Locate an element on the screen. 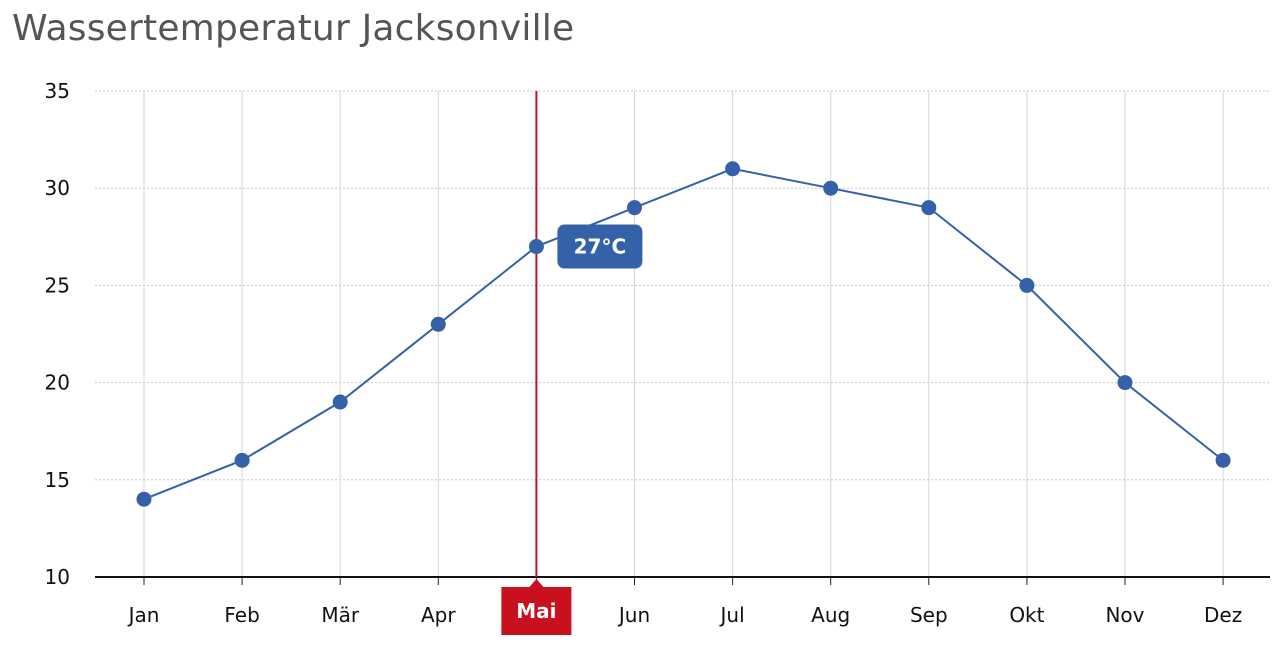 The height and width of the screenshot is (662, 1288). tooltip-text: 27°C is located at coordinates (600, 247).